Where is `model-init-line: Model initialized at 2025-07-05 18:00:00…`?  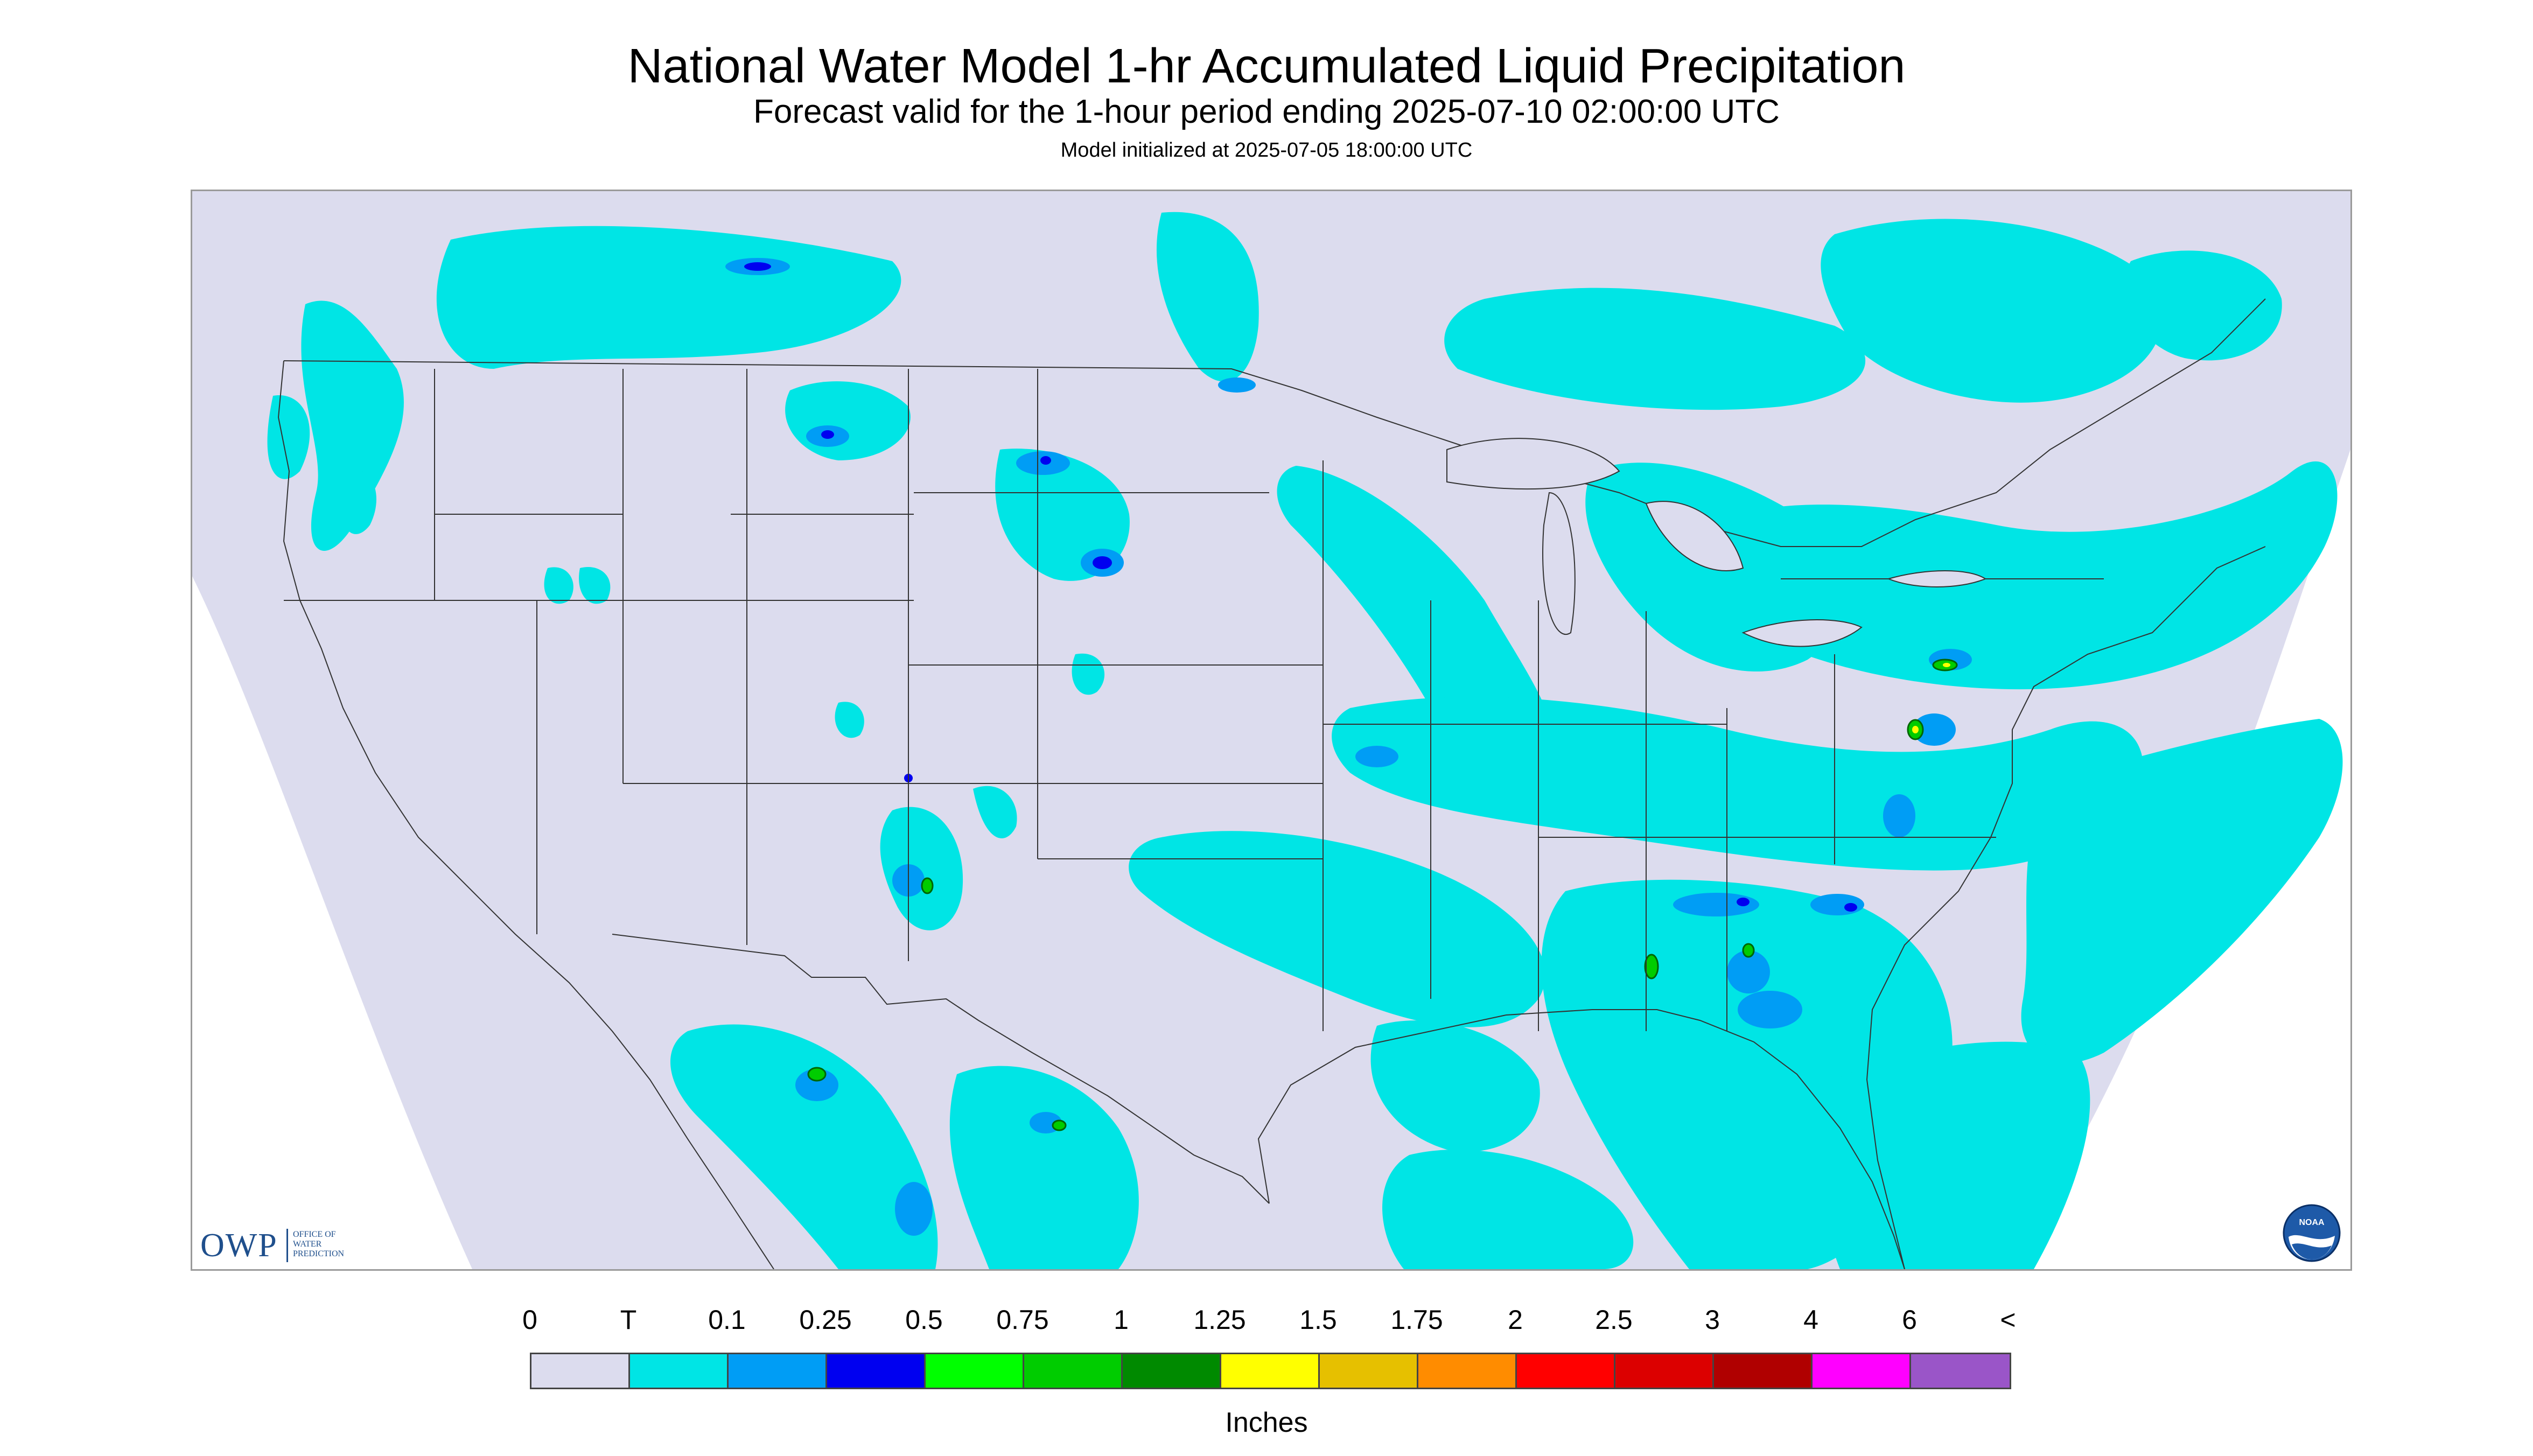
model-init-line: Model initialized at 2025-07-05 18:00:00… is located at coordinates (1266, 150).